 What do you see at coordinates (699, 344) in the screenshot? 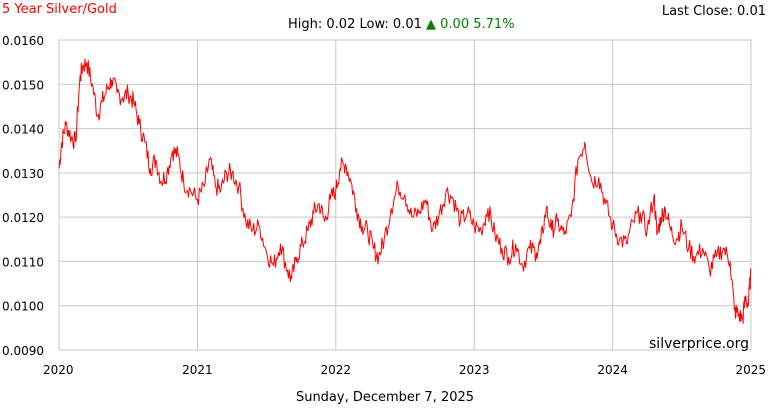
I see `watermark: silverprice.org` at bounding box center [699, 344].